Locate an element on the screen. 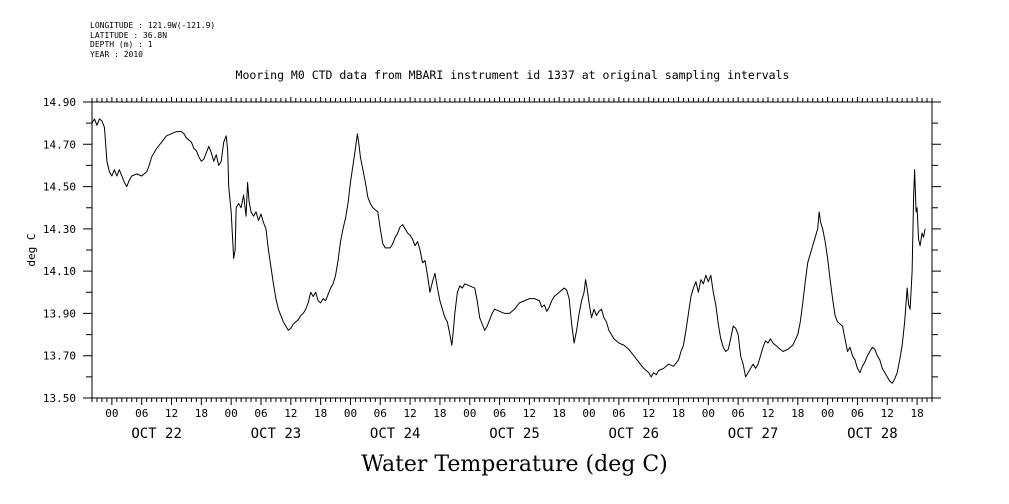  y-axis-title: deg C is located at coordinates (31, 249).